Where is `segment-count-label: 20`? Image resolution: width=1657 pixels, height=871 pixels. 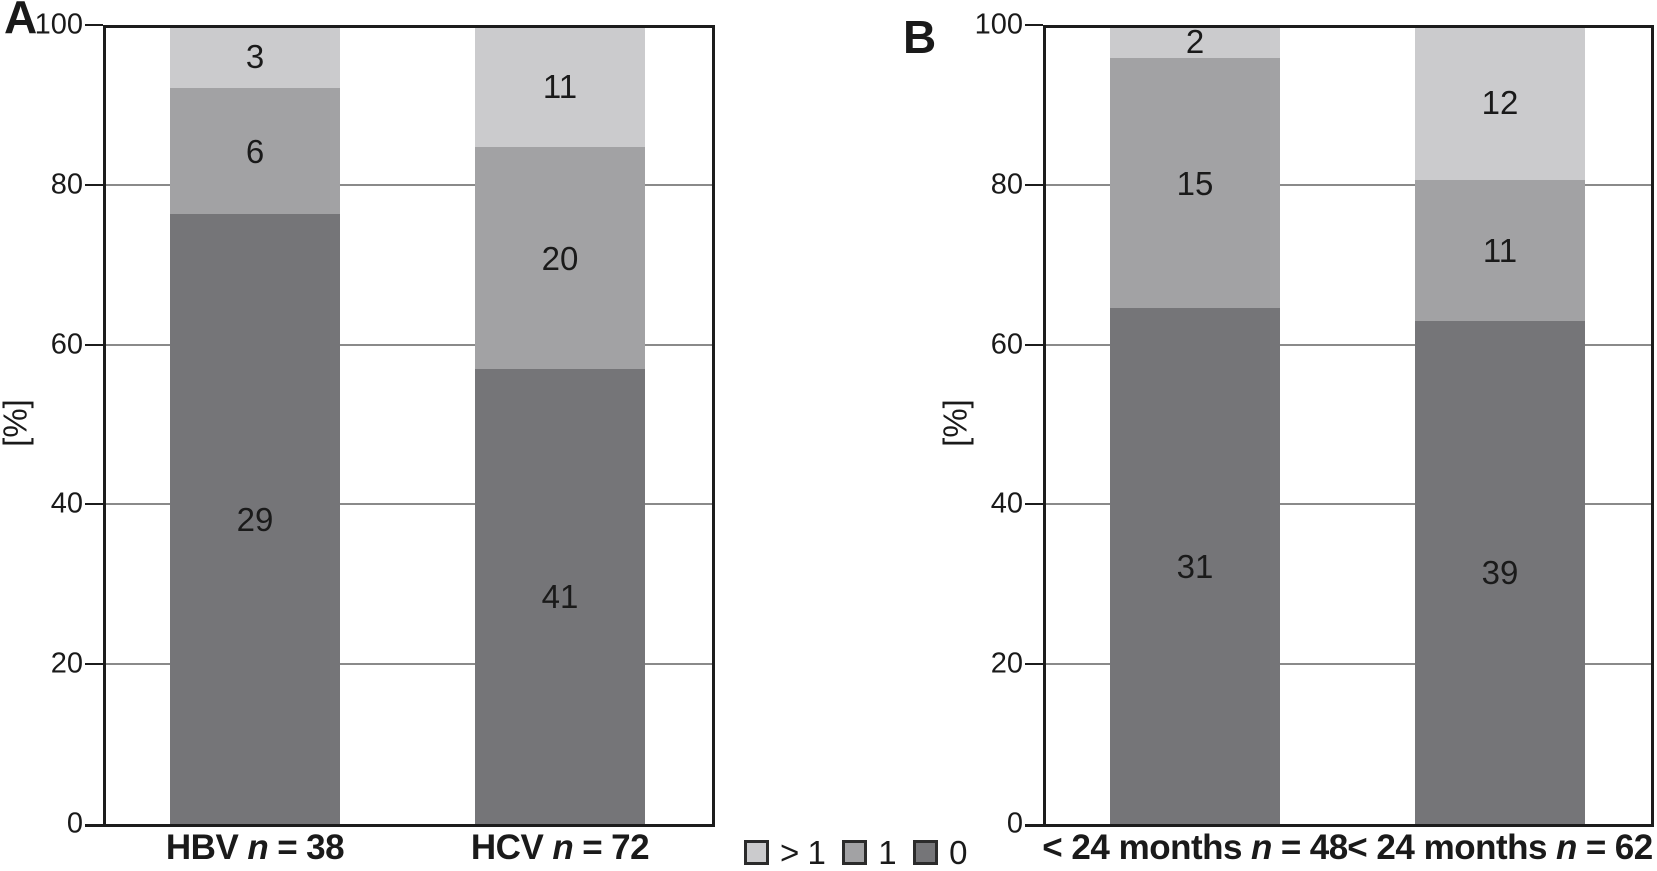 segment-count-label: 20 is located at coordinates (560, 258).